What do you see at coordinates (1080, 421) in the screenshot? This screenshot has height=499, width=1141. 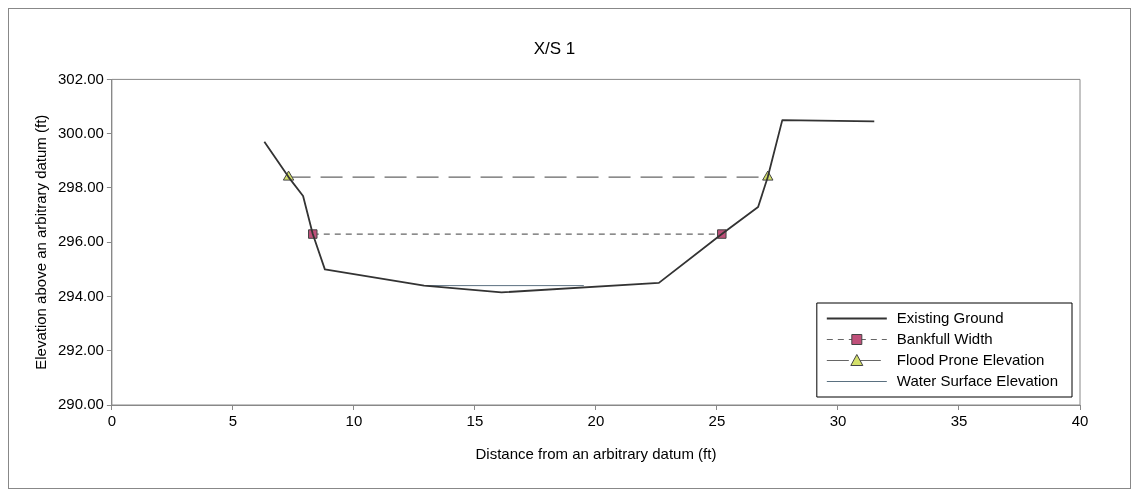 I see `x-tick-label: 40` at bounding box center [1080, 421].